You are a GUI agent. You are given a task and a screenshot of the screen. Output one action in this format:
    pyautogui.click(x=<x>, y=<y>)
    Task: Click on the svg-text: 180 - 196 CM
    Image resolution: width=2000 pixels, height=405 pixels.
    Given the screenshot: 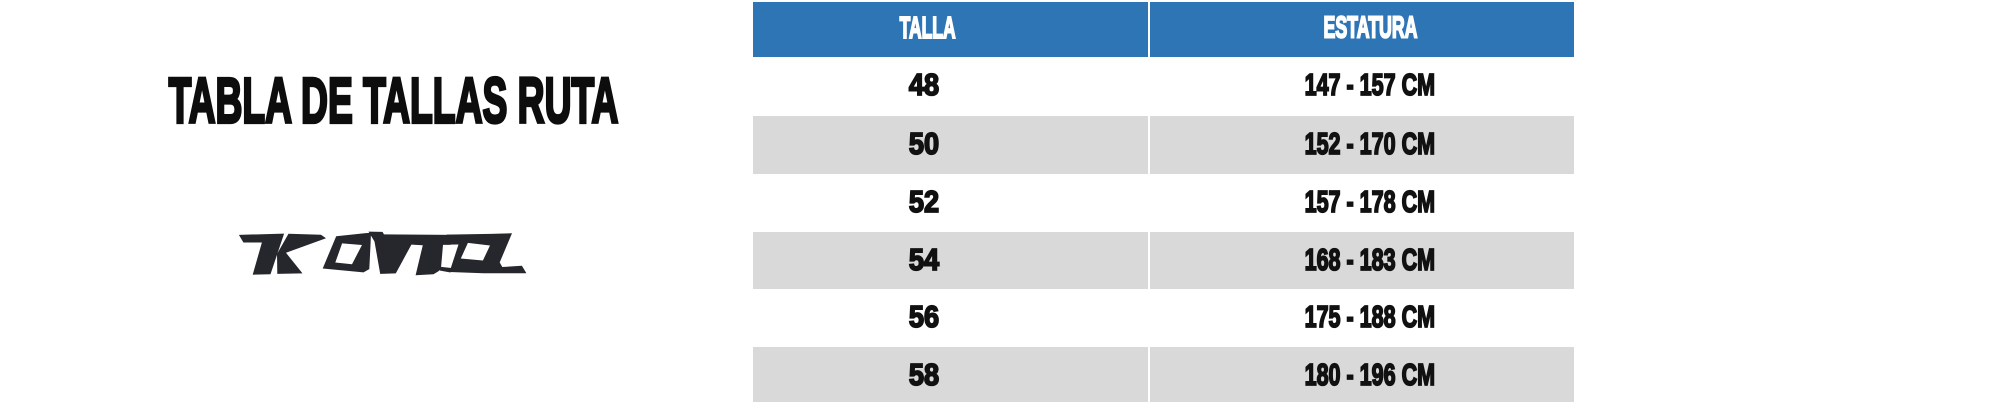 What is the action you would take?
    pyautogui.click(x=1370, y=374)
    